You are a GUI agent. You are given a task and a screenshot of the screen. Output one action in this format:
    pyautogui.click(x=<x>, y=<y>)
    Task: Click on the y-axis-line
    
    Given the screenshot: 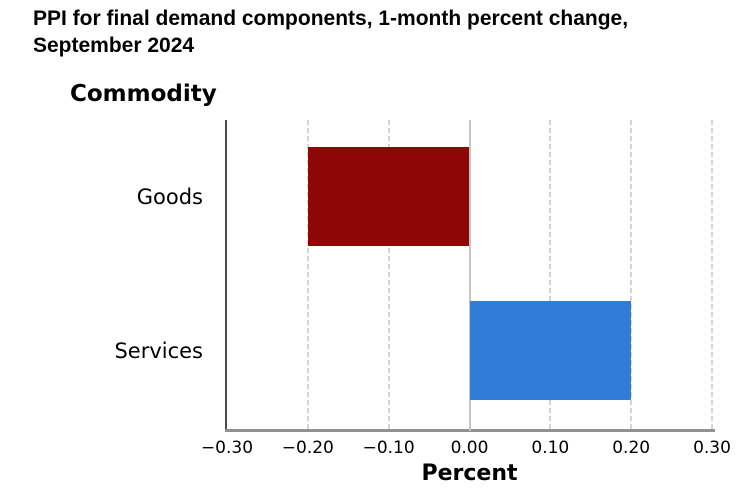 What is the action you would take?
    pyautogui.click(x=226, y=275)
    